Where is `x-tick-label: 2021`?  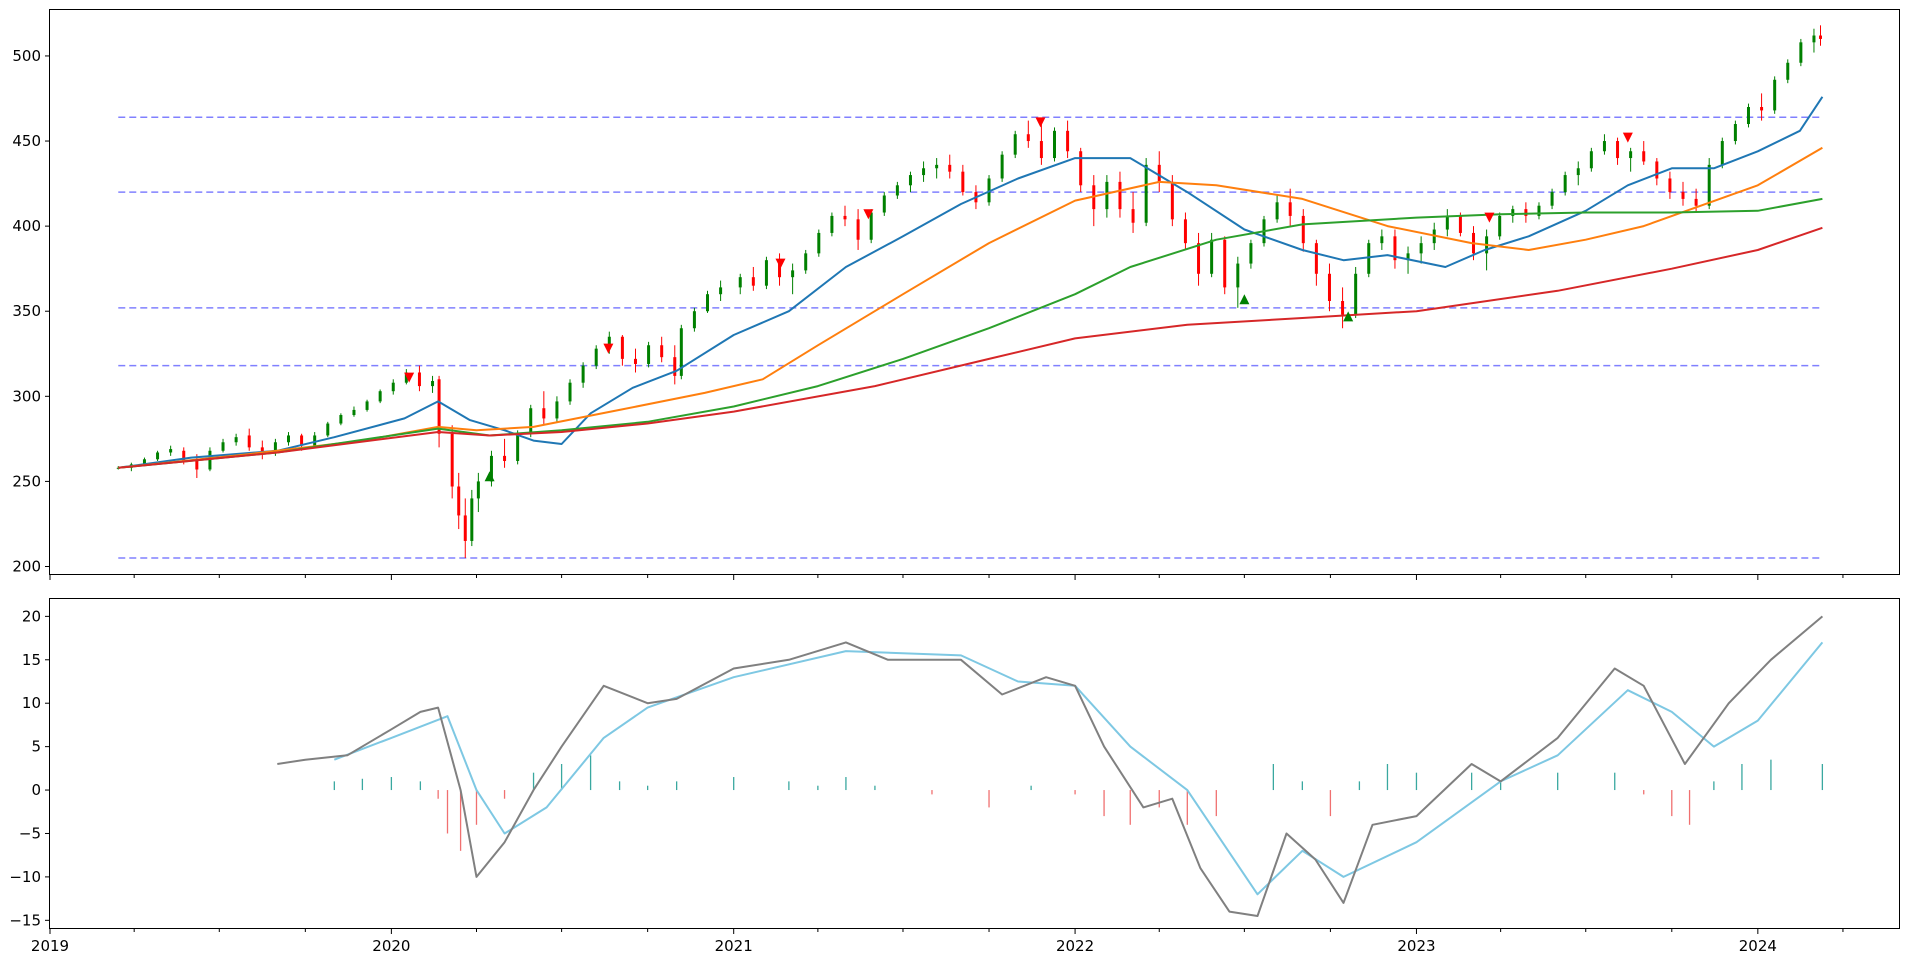 x-tick-label: 2021 is located at coordinates (734, 946).